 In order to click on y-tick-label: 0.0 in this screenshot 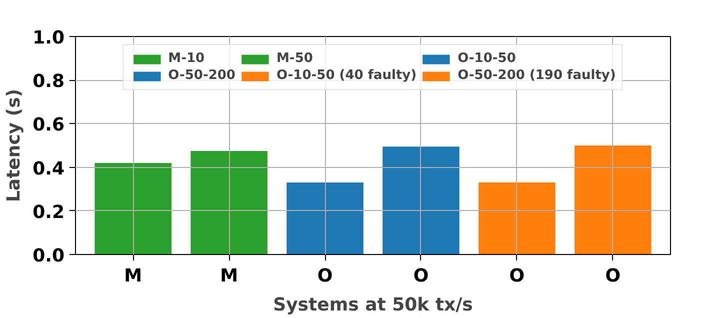, I will do `click(48, 256)`.